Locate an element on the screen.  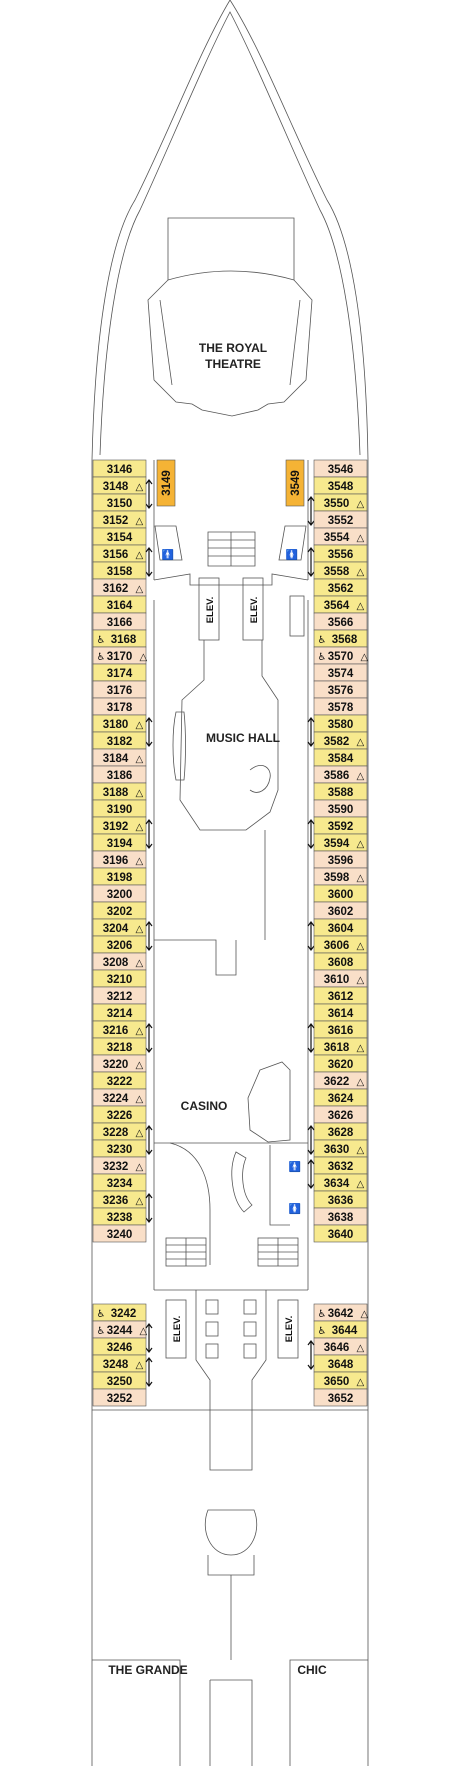
cabin-3206: 3206 is located at coordinates (119, 944).